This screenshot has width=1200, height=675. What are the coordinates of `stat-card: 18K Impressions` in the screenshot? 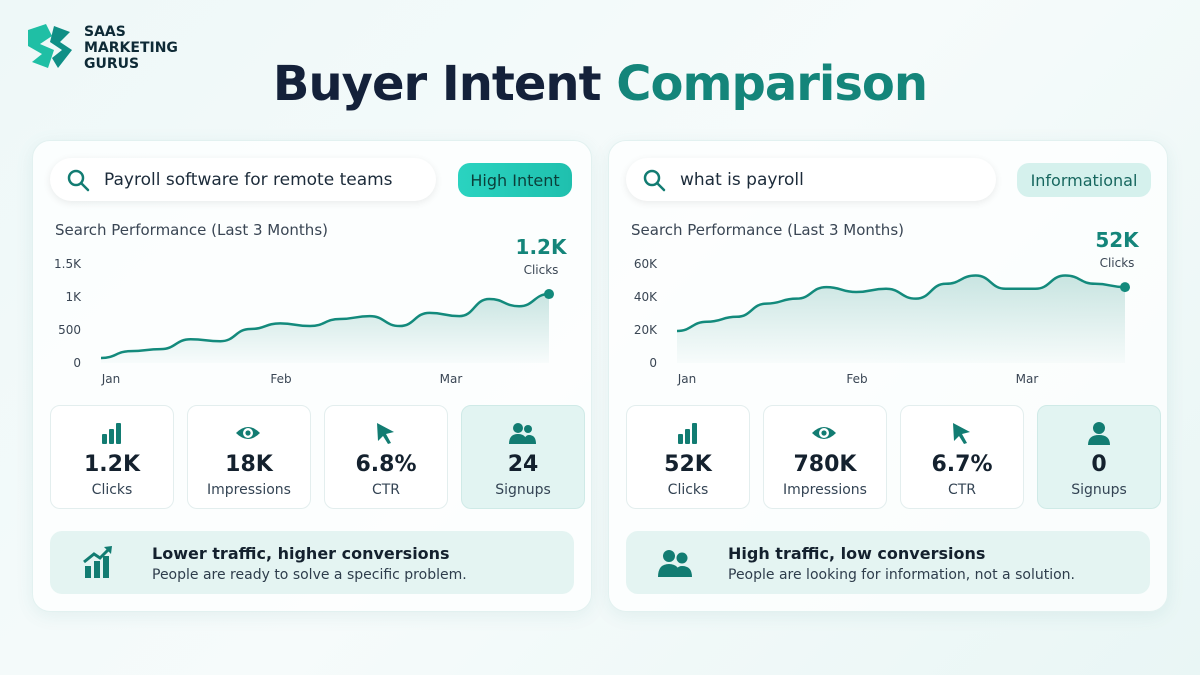 It's located at (249, 457).